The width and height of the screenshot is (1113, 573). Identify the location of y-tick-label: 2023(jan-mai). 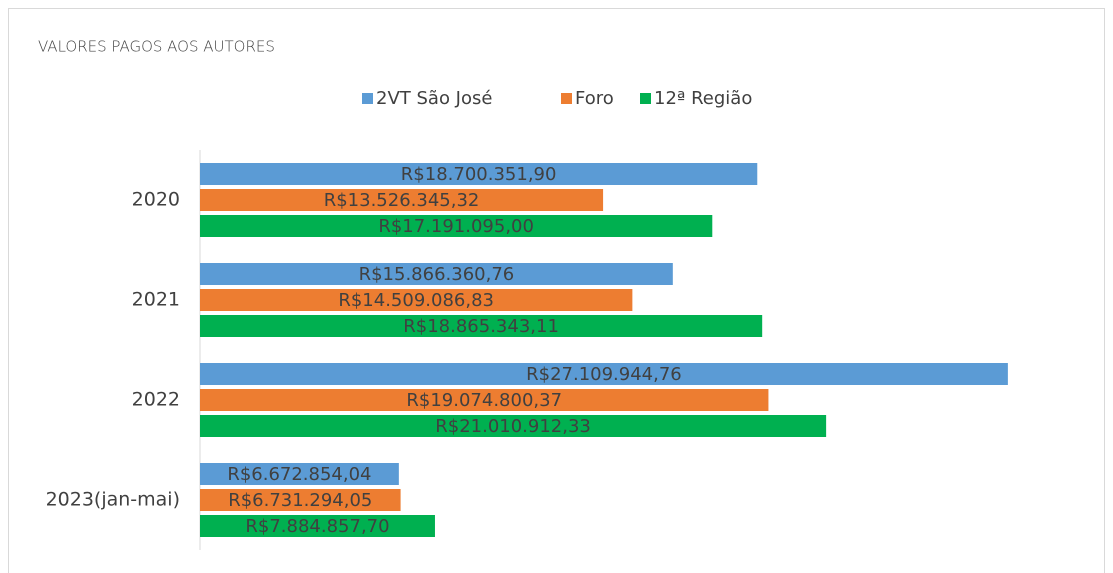
(113, 500).